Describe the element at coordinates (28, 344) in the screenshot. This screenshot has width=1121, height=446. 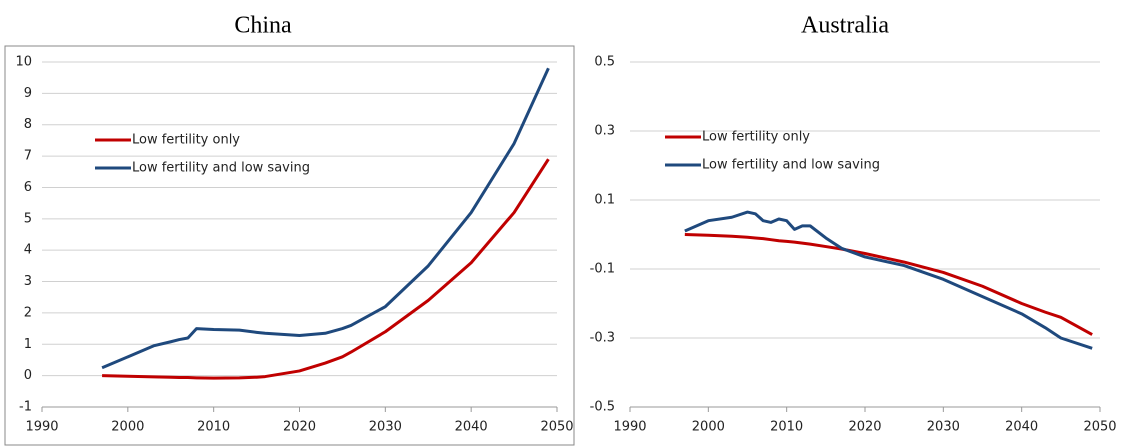
I see `y-tick-label: 1` at that location.